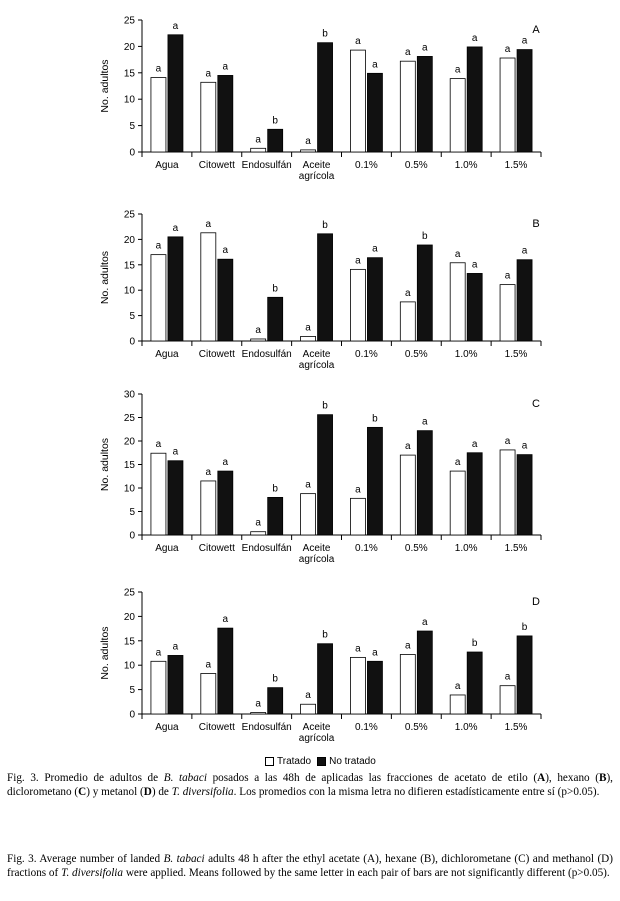 The height and width of the screenshot is (901, 620). Describe the element at coordinates (416, 354) in the screenshot. I see `panel-b-category-label: 0.5%` at that location.